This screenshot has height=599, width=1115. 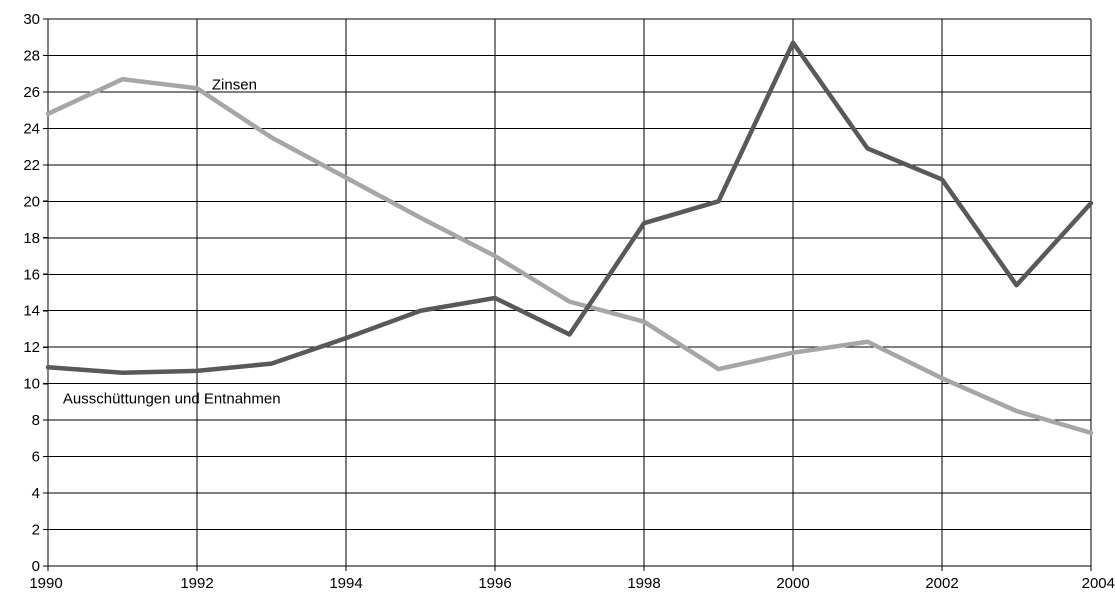 What do you see at coordinates (36, 566) in the screenshot?
I see `y-tick-label: 0` at bounding box center [36, 566].